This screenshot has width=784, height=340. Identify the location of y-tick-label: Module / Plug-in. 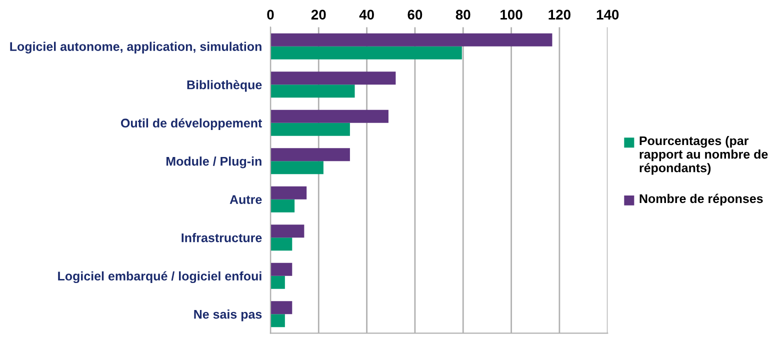
(214, 162).